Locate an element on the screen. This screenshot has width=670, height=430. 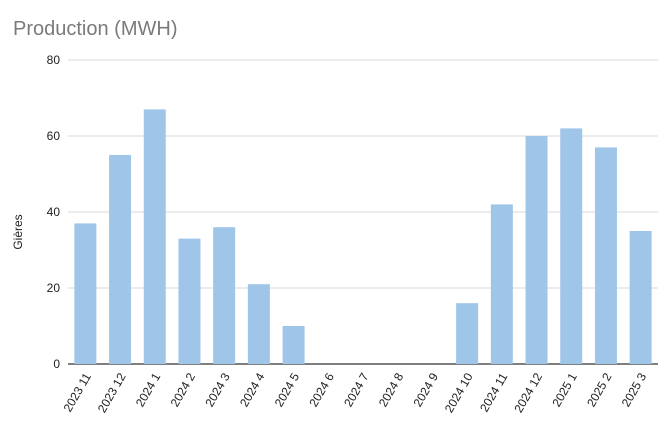
x-tick-label: 2024 3 is located at coordinates (217, 389).